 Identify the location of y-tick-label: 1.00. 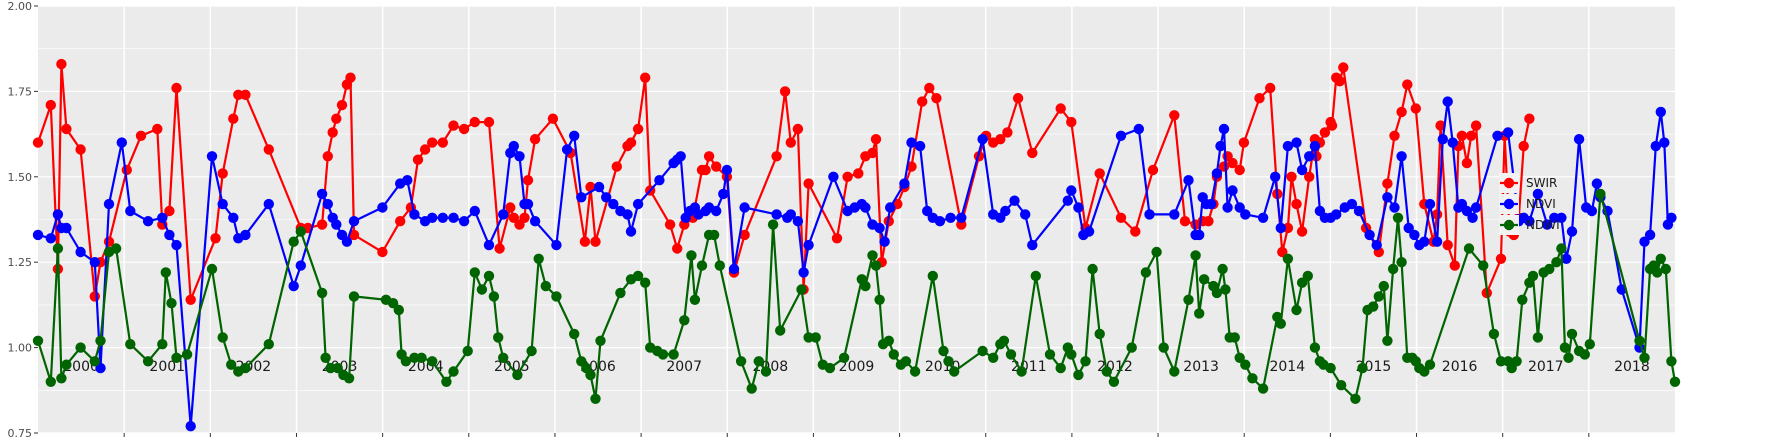
(20, 348).